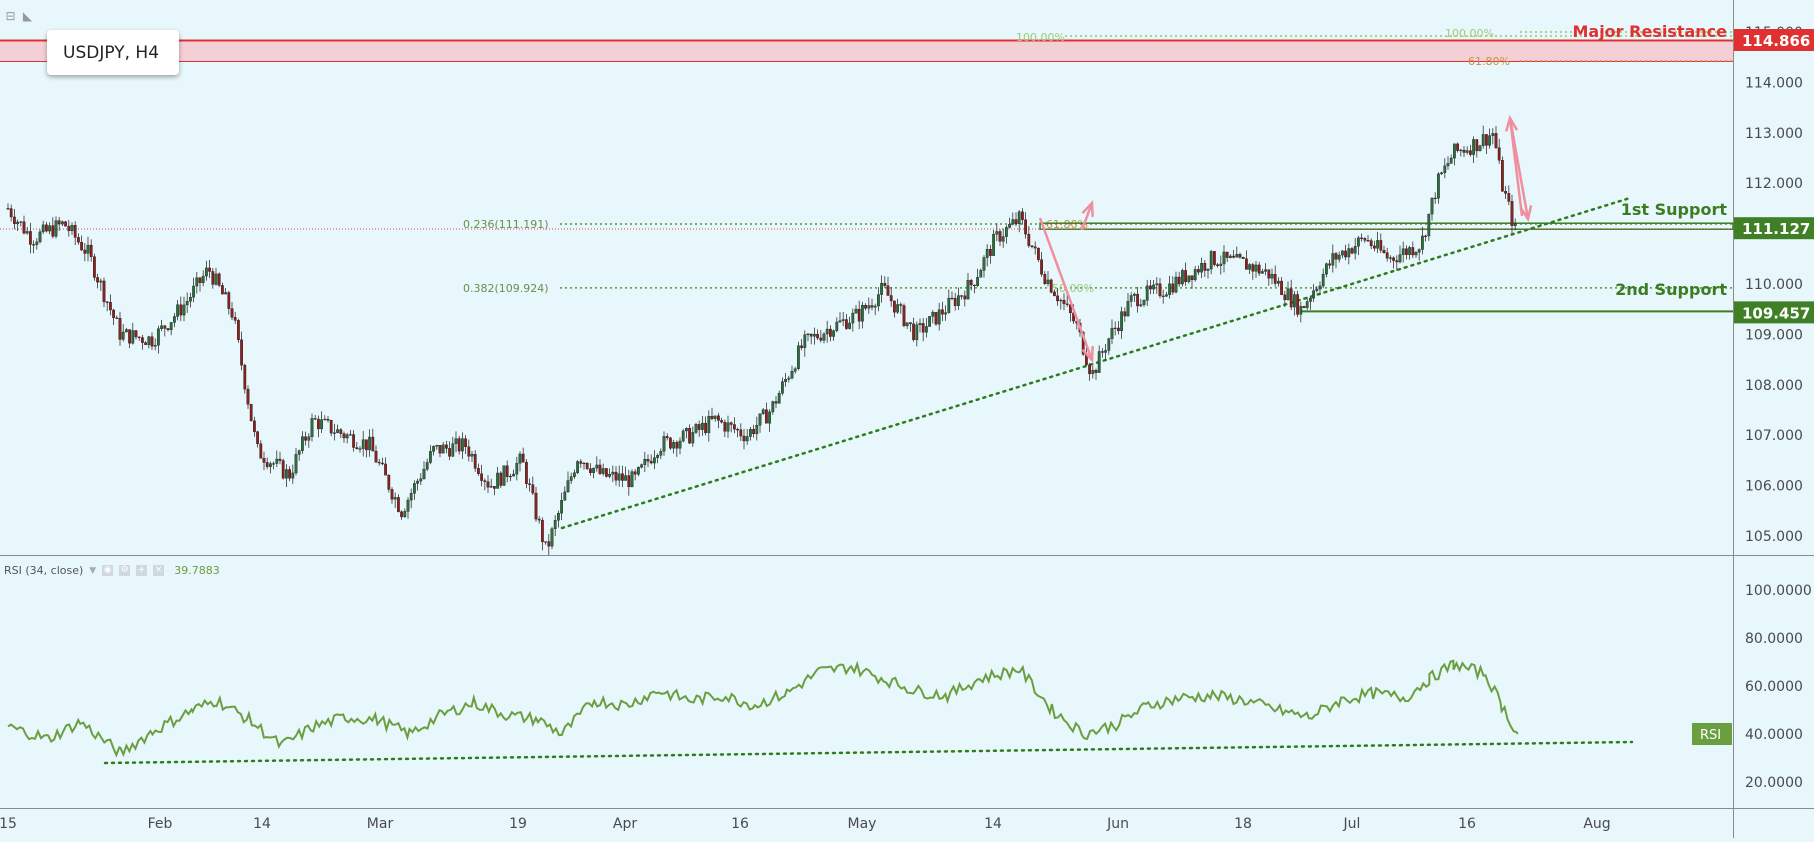 The width and height of the screenshot is (1814, 842). What do you see at coordinates (1774, 285) in the screenshot?
I see `price-tick-label: 110.000` at bounding box center [1774, 285].